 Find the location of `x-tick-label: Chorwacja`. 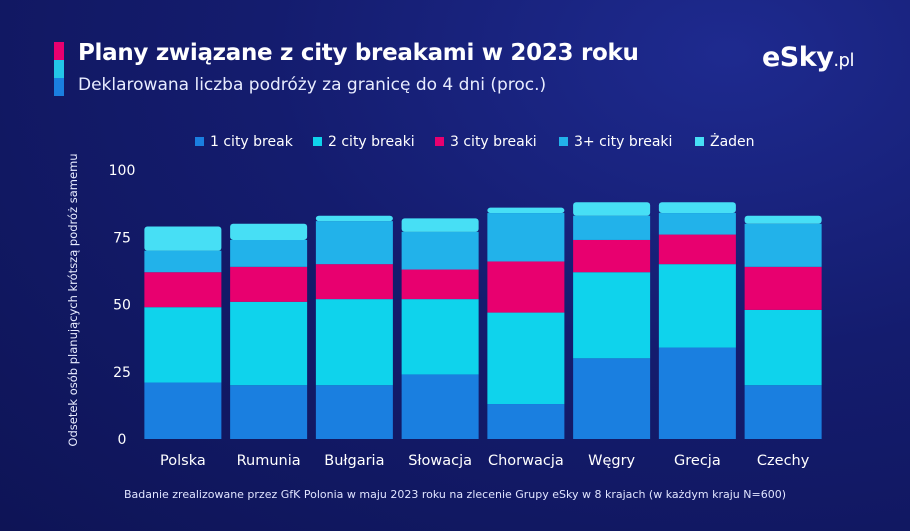

x-tick-label: Chorwacja is located at coordinates (526, 461).